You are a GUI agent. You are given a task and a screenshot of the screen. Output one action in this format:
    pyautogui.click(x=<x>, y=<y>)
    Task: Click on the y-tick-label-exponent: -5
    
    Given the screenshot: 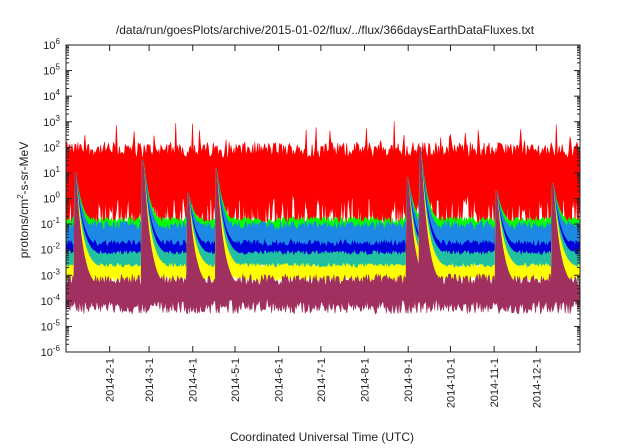 What is the action you would take?
    pyautogui.click(x=57, y=322)
    